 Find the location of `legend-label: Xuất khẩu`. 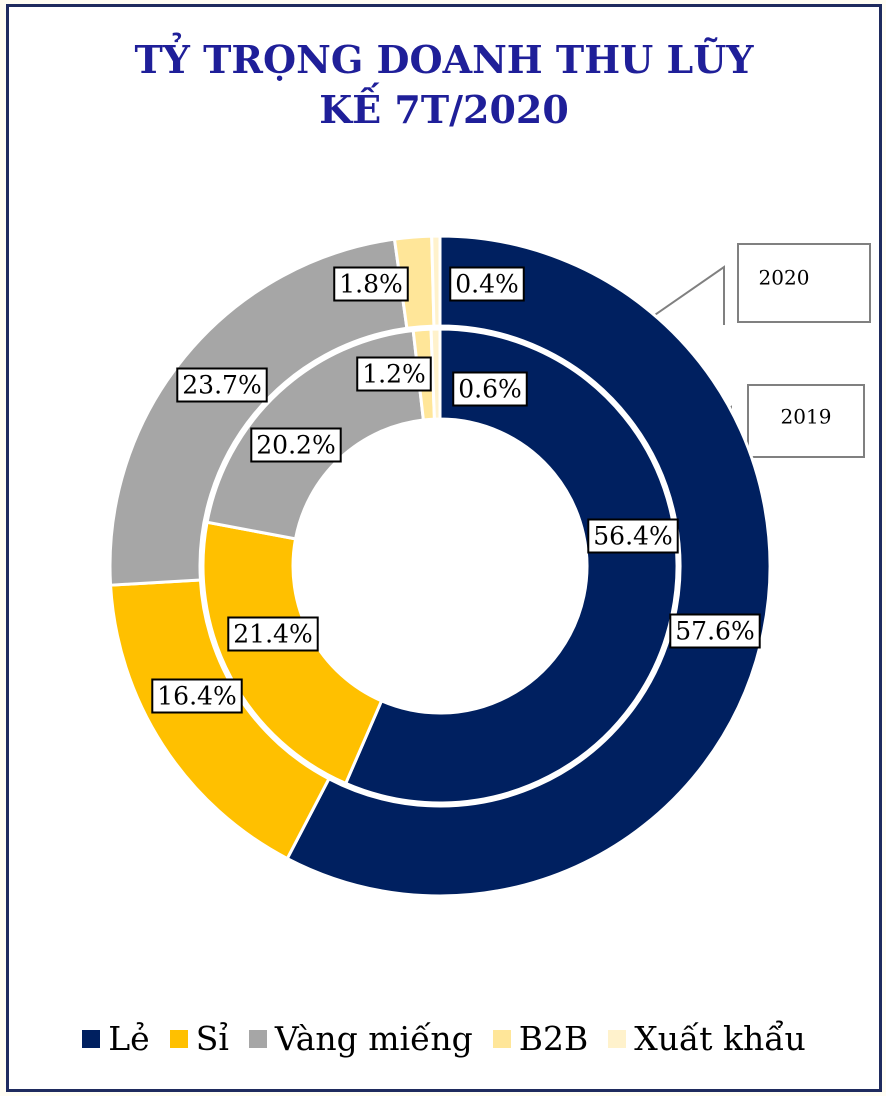

legend-label: Xuất khẩu is located at coordinates (720, 1038).